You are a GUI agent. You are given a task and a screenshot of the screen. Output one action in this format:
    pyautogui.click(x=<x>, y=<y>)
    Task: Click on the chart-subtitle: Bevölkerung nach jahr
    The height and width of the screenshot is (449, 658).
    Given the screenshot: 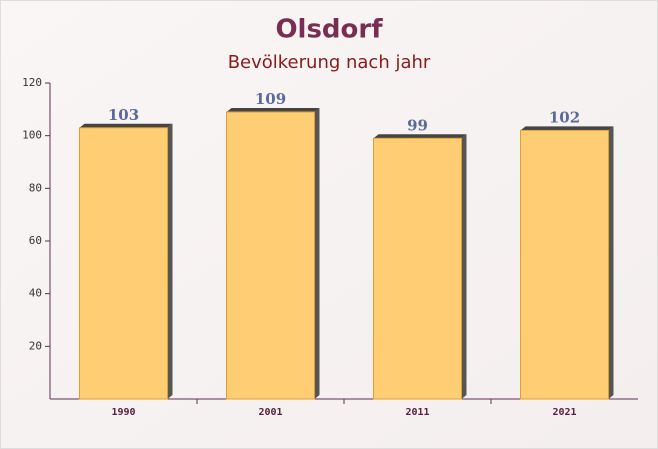 What is the action you would take?
    pyautogui.click(x=329, y=62)
    